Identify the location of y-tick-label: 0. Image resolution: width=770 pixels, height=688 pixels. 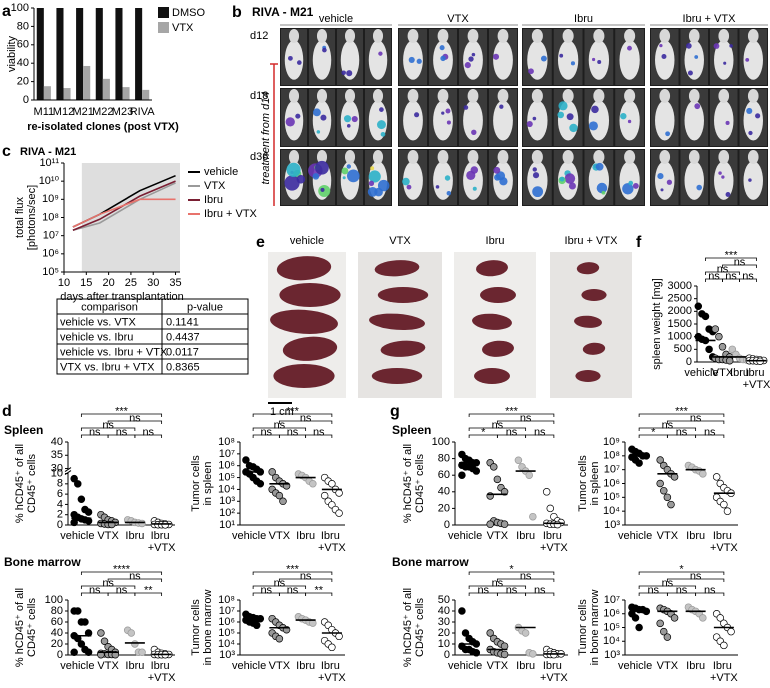
(689, 362).